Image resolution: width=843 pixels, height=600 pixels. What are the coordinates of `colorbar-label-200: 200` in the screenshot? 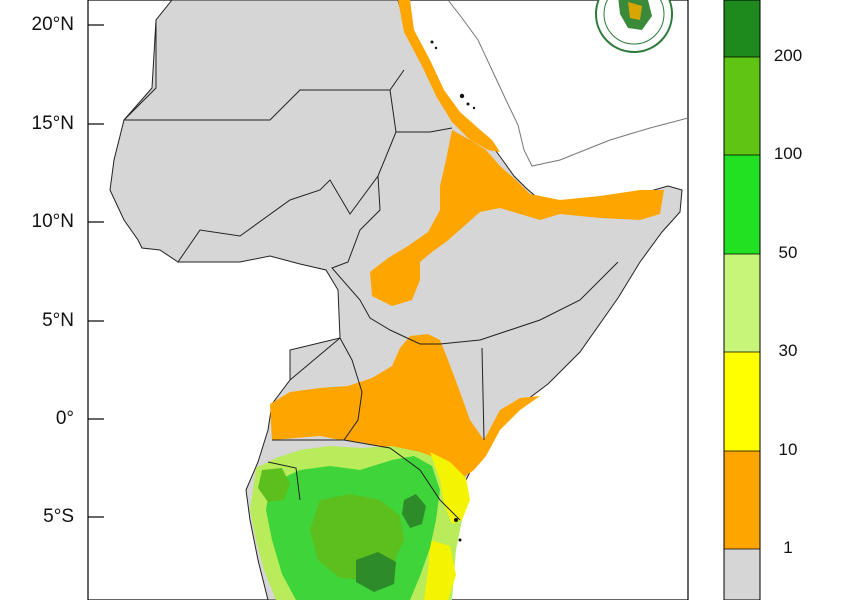 It's located at (788, 55).